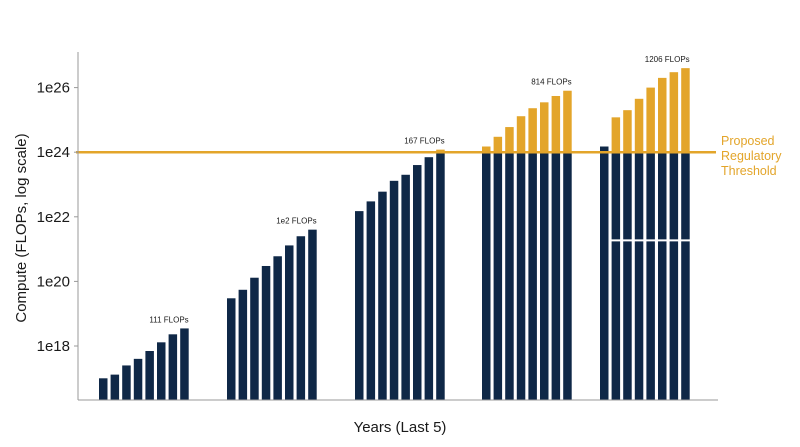  I want to click on bar-g4-1-below, so click(486, 276).